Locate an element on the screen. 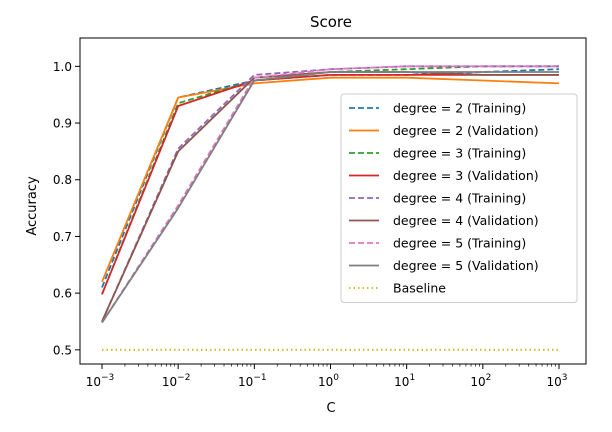 This screenshot has height=432, width=612. y-tick-label: 0.7 is located at coordinates (62, 237).